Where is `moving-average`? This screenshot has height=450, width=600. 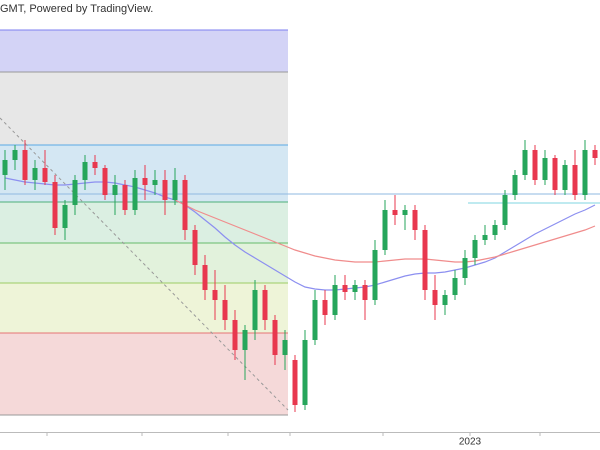 moving-average is located at coordinates (385, 231).